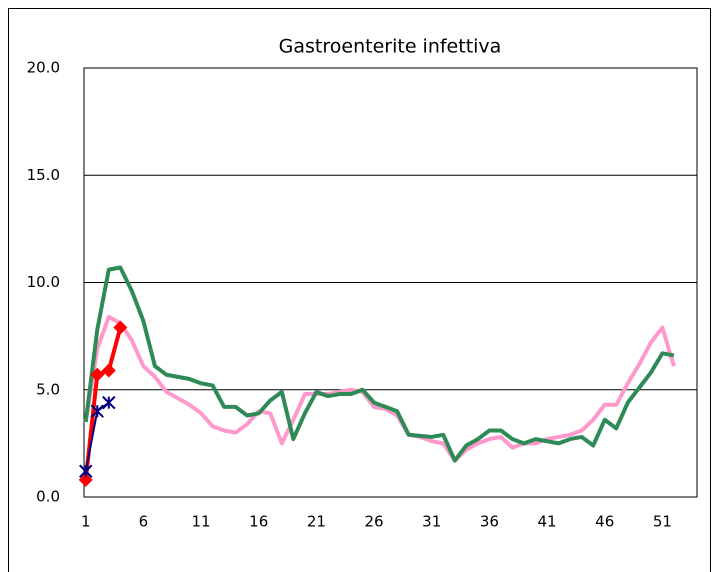 This screenshot has height=572, width=715. What do you see at coordinates (390, 47) in the screenshot?
I see `chart-title: Gastroenterite infettiva` at bounding box center [390, 47].